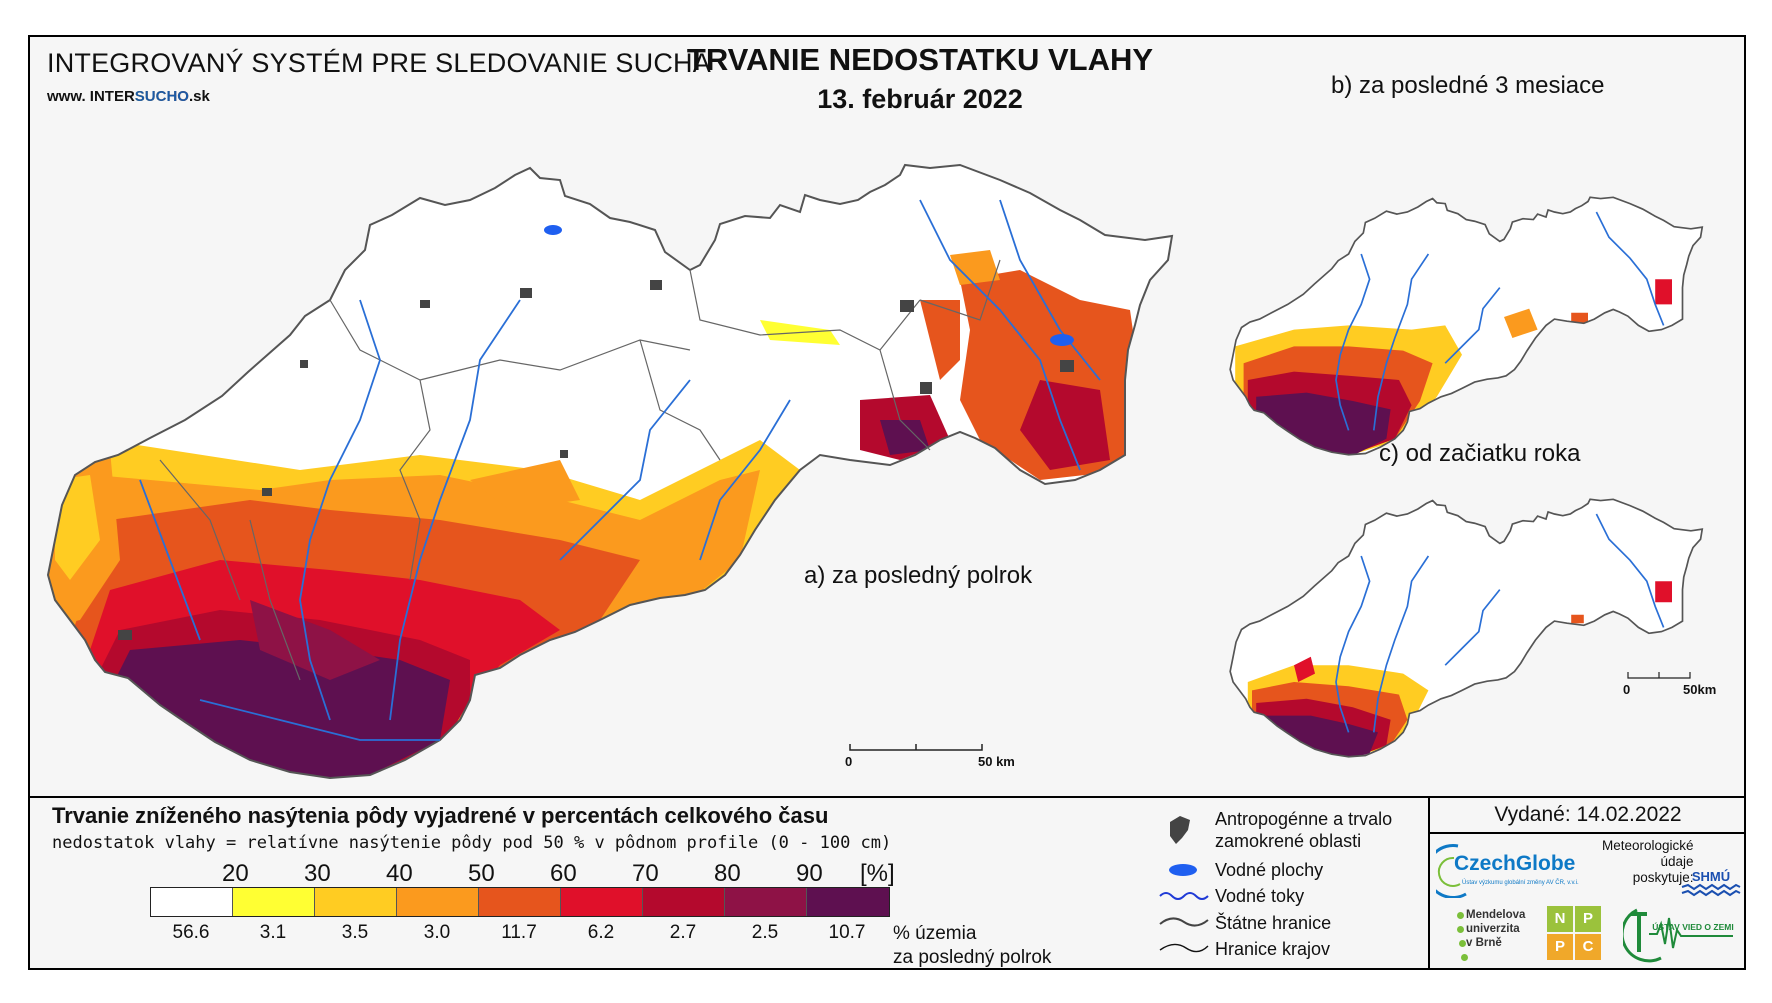  Describe the element at coordinates (1303, 830) in the screenshot. I see `legend-anthropogenic: Antropogénne a trvalo zamokrené oblasti` at that location.